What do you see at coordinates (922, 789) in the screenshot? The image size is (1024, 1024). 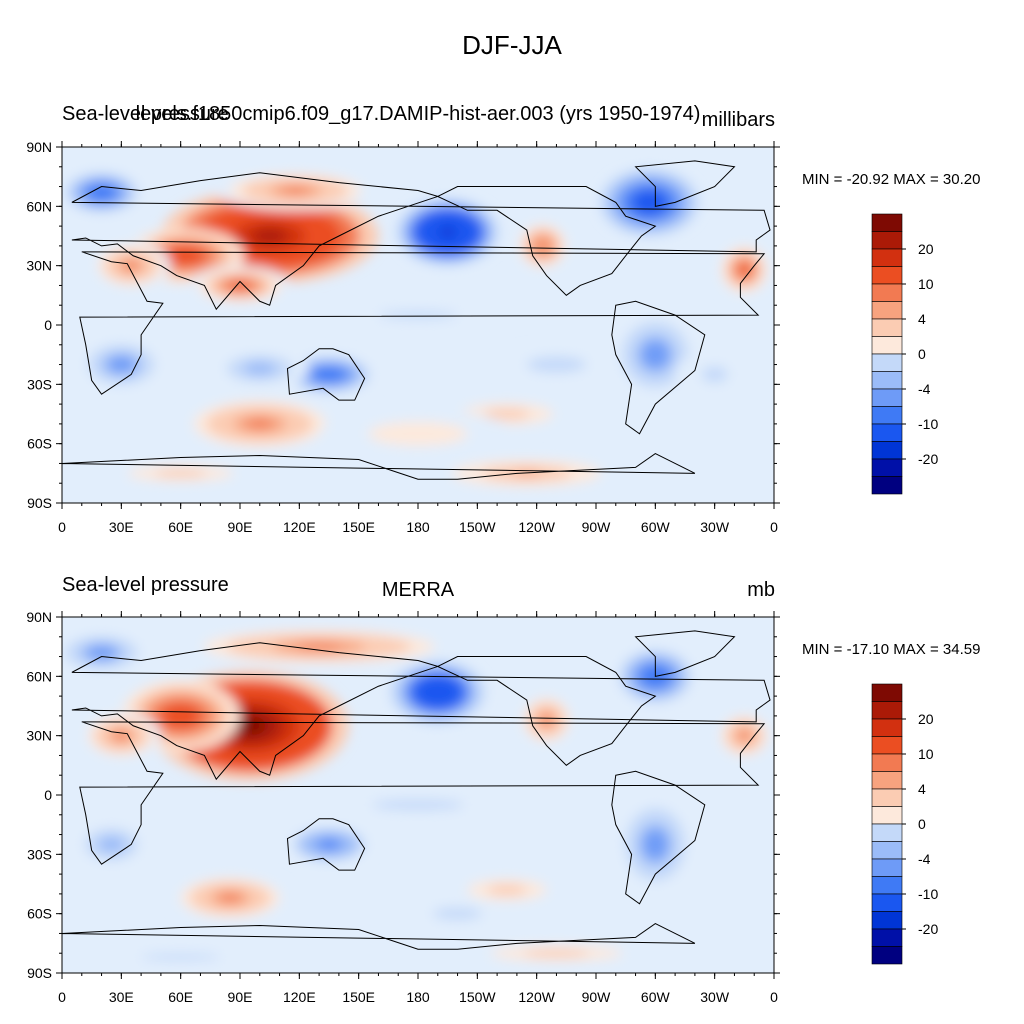 I see `colorbar-label: 4` at bounding box center [922, 789].